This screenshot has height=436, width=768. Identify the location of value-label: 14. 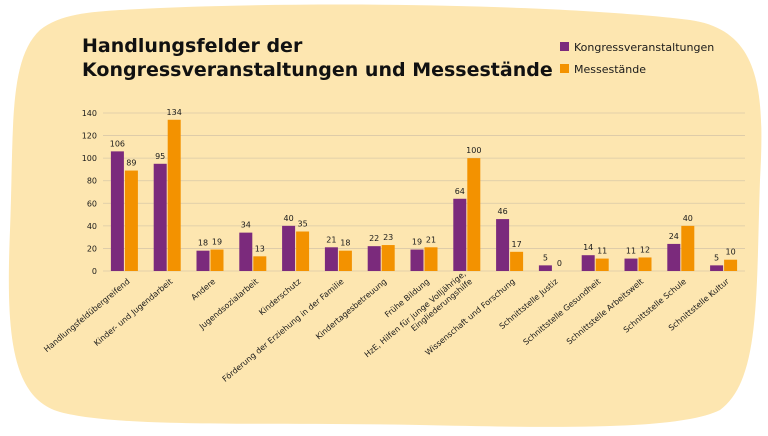
(588, 247).